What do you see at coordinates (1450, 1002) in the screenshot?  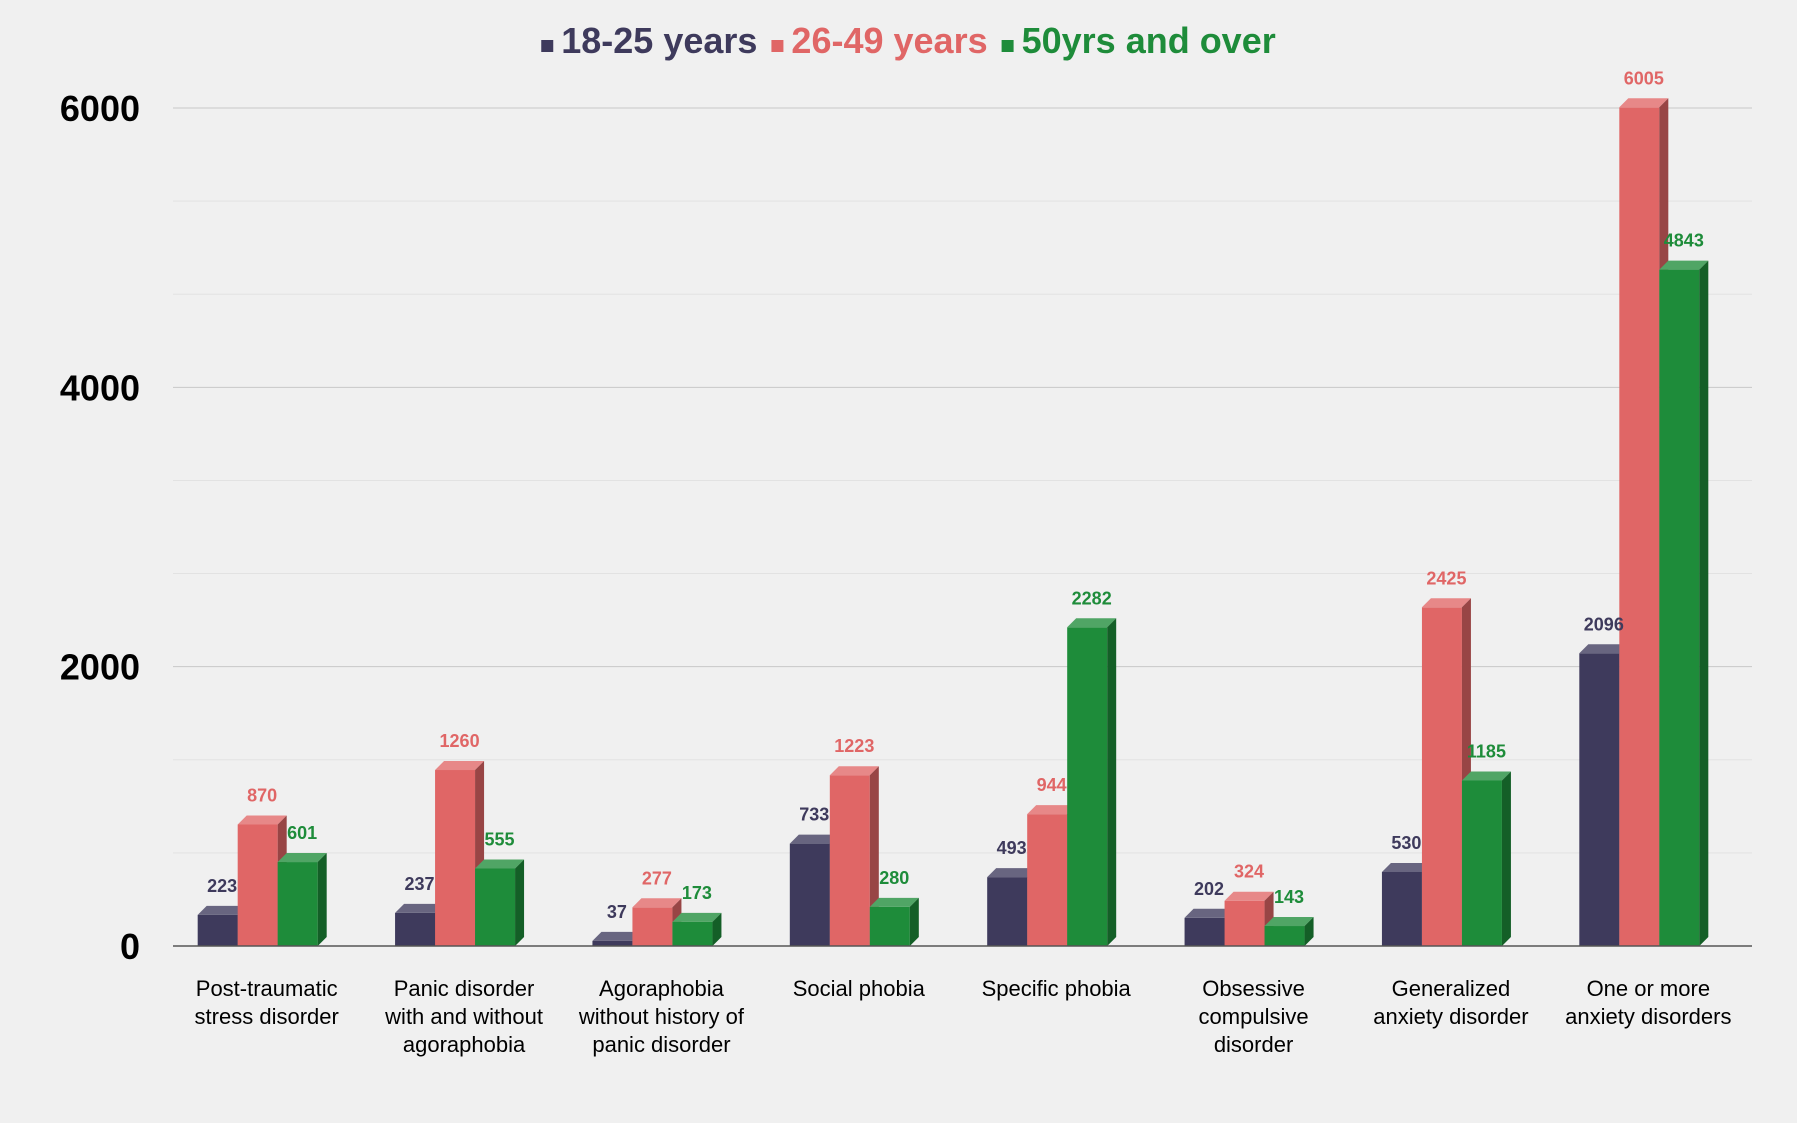 I see `x-tick-label: Generalized anxiety disorder` at bounding box center [1450, 1002].